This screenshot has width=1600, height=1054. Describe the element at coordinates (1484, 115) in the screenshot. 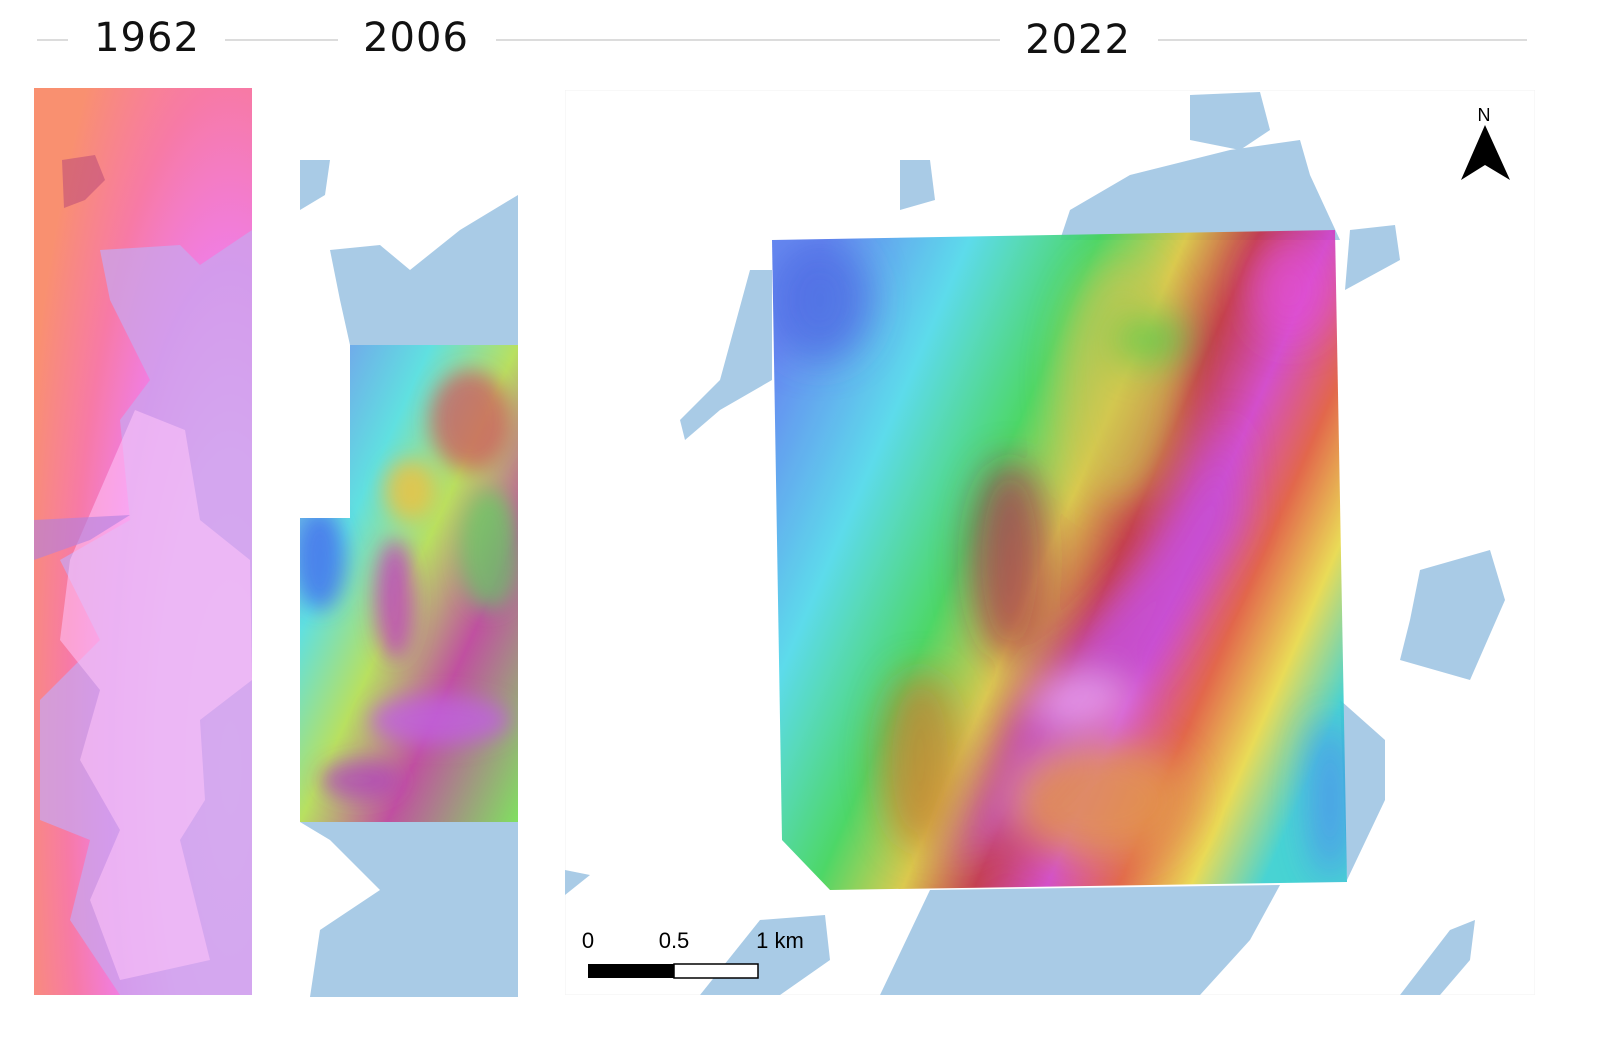

I see `north-label: N` at that location.